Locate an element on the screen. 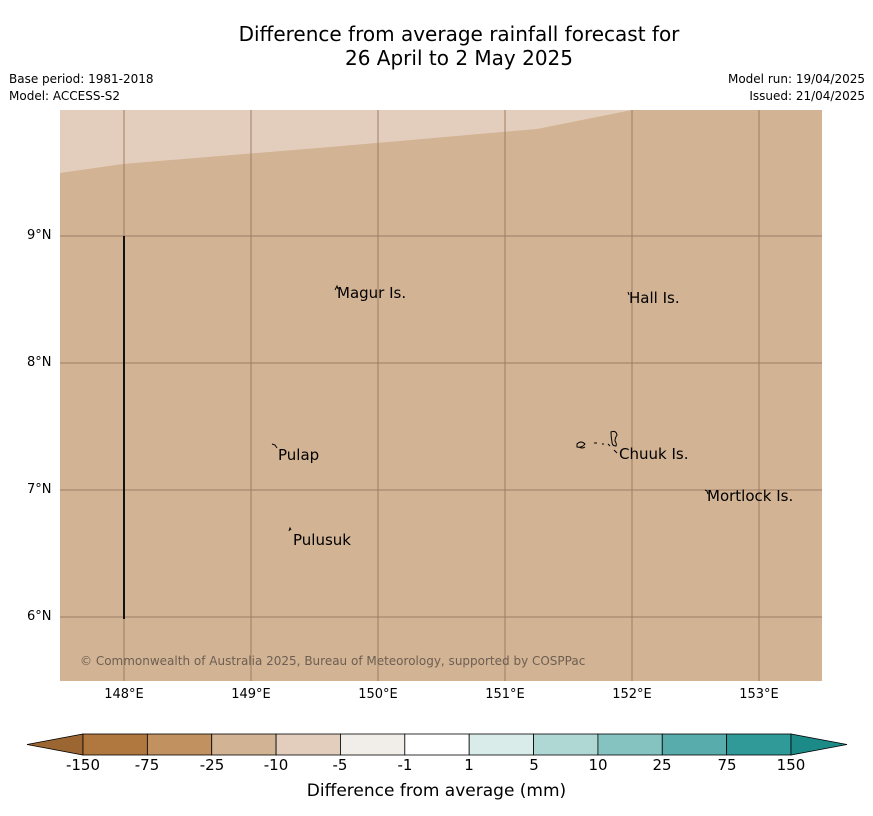 The image size is (873, 816). colorbar-tick: -75 is located at coordinates (147, 765).